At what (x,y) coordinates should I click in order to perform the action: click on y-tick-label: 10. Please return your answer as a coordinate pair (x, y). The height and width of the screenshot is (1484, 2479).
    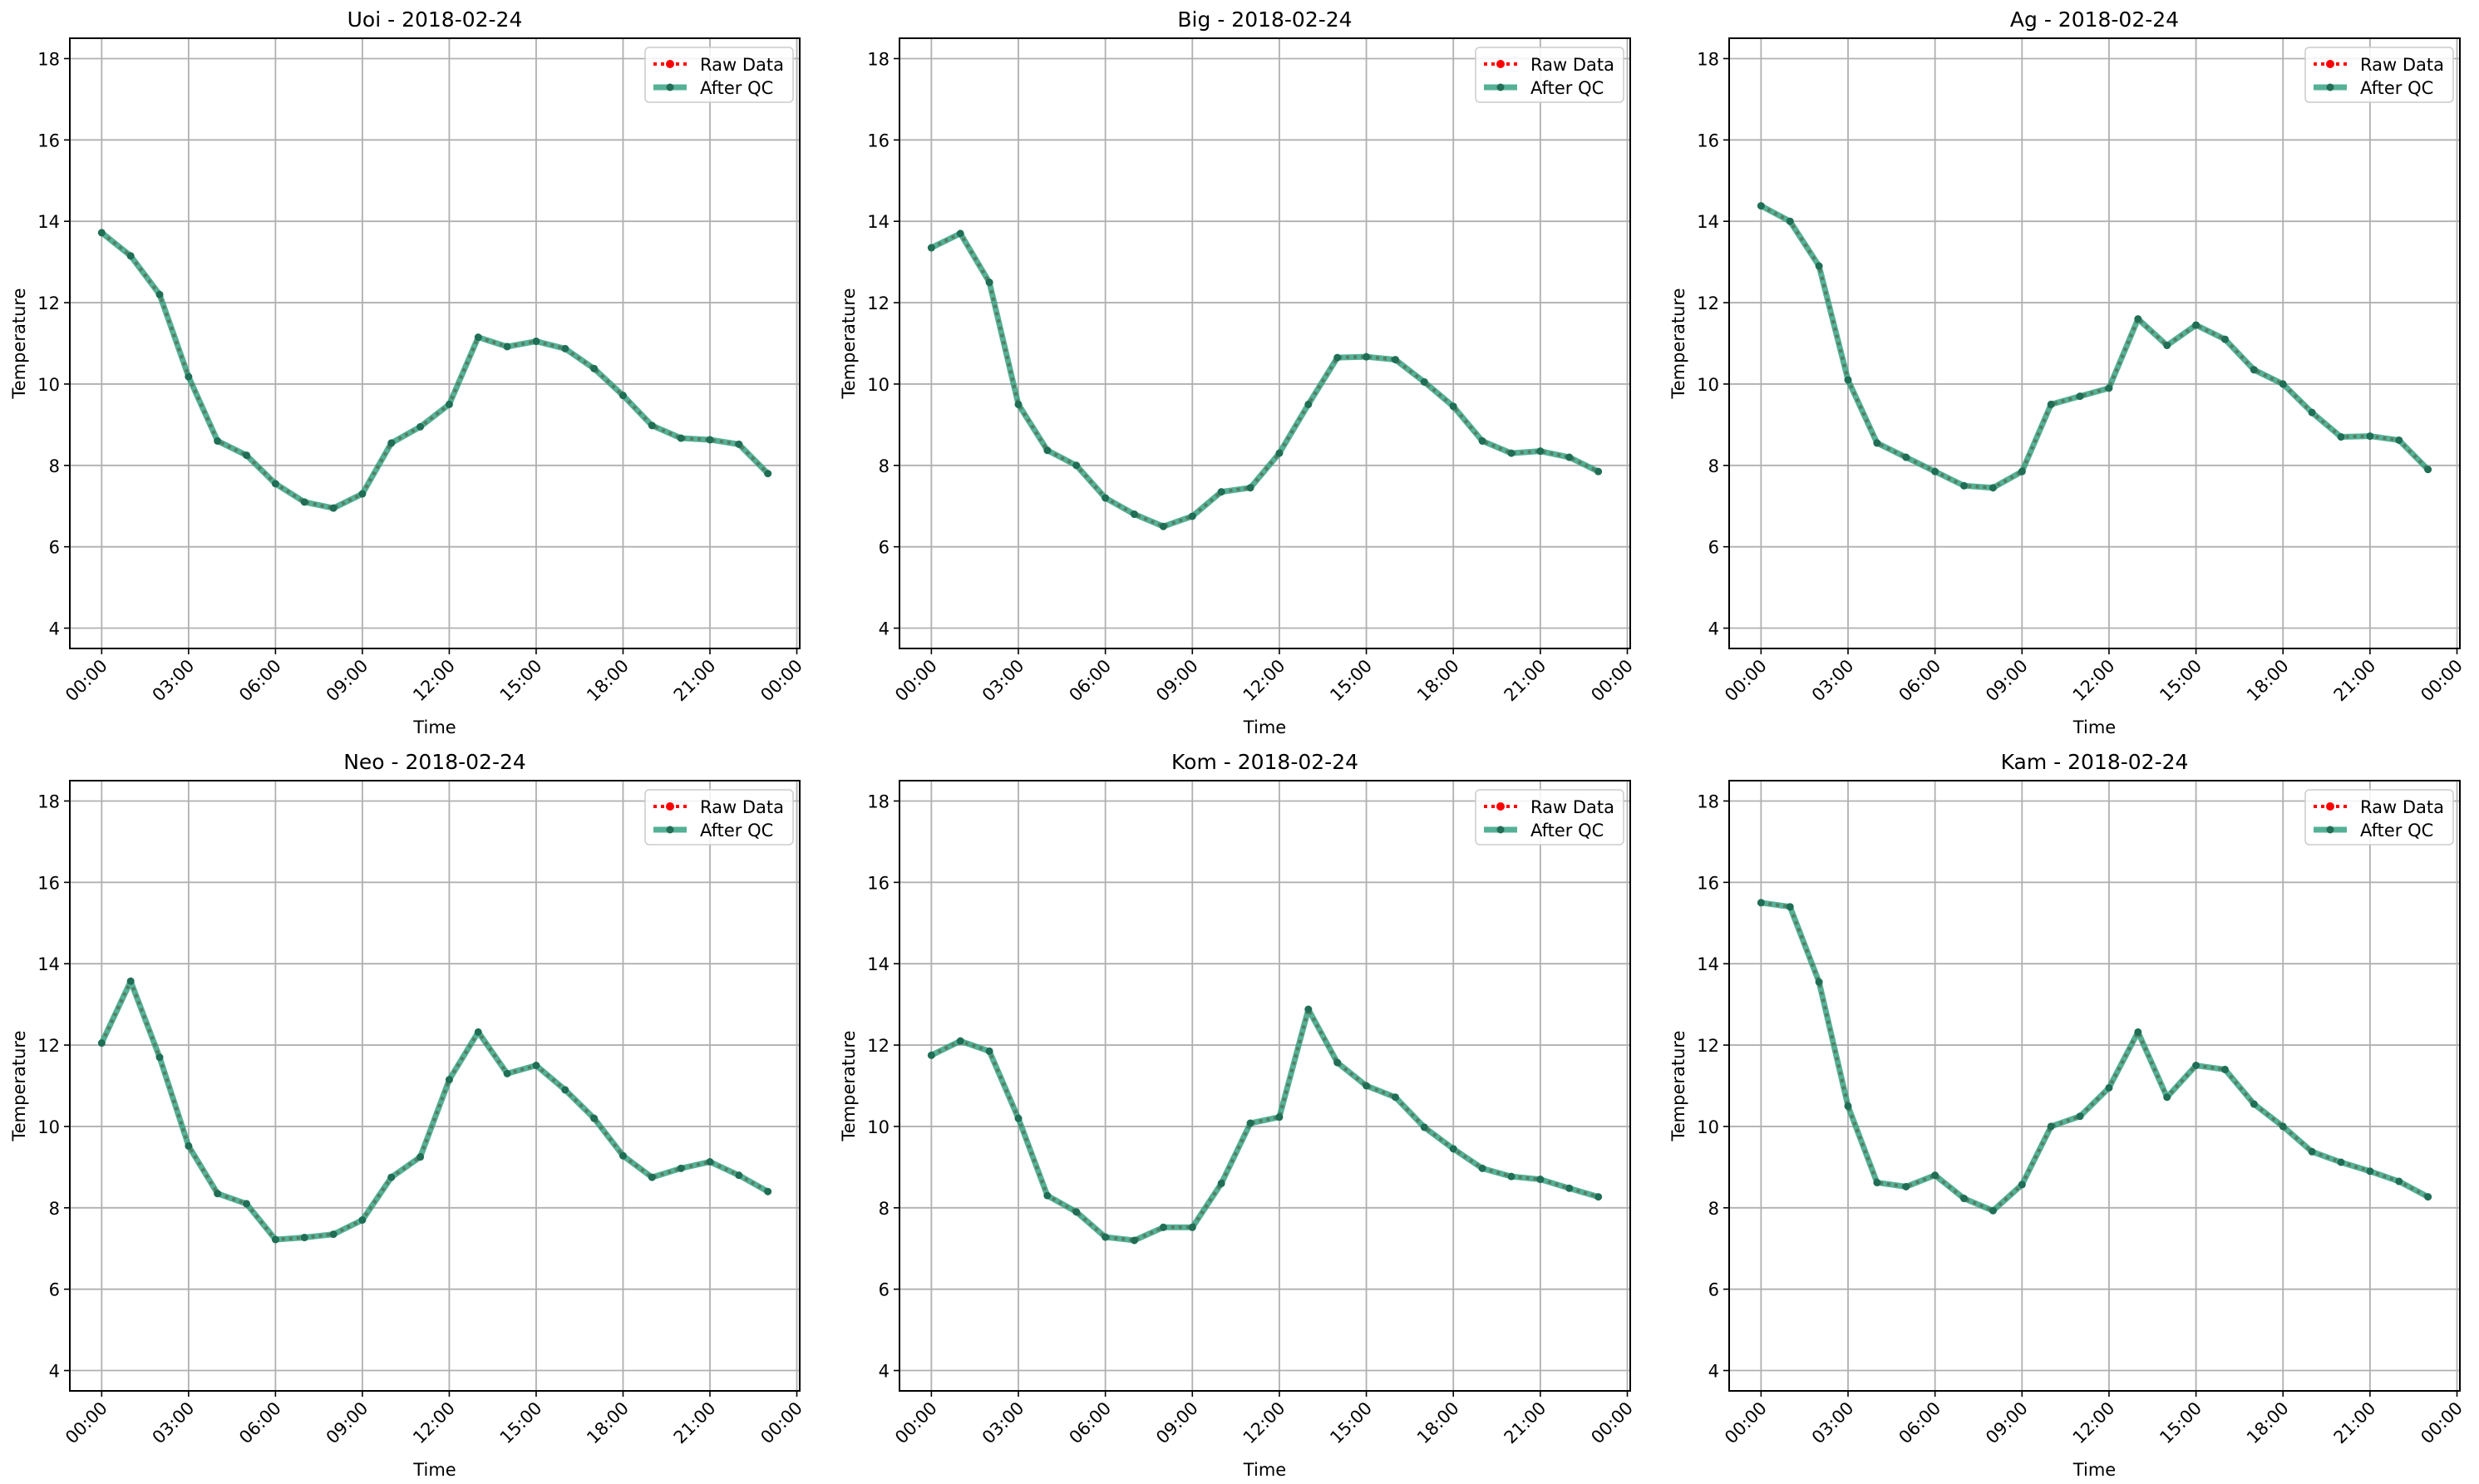
    Looking at the image, I should click on (48, 385).